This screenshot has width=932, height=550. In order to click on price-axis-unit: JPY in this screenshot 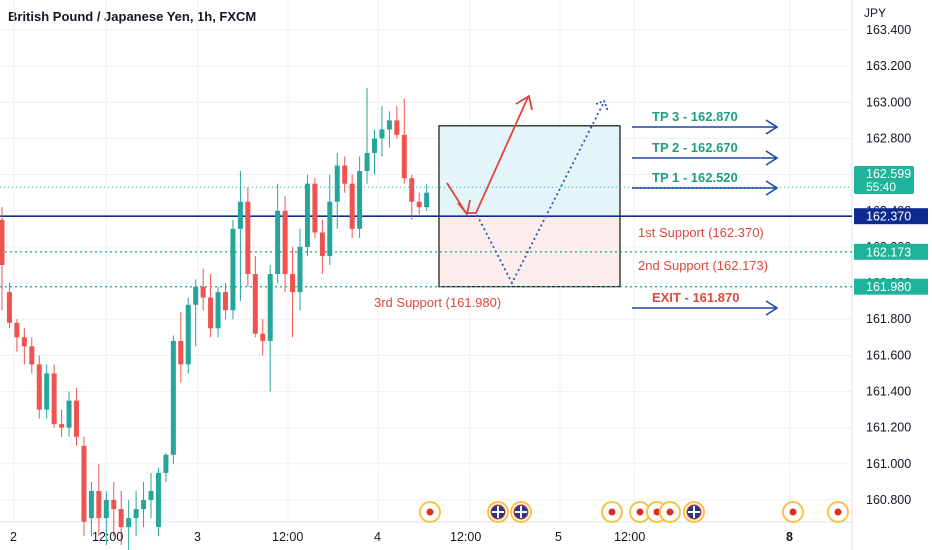, I will do `click(875, 13)`.